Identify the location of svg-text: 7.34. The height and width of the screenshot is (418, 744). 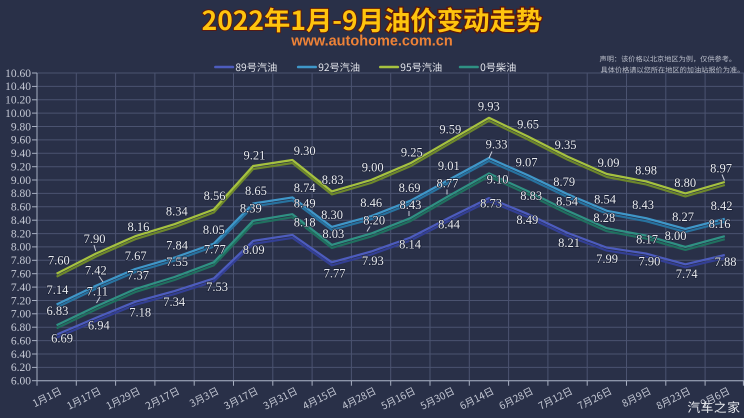
(174, 302).